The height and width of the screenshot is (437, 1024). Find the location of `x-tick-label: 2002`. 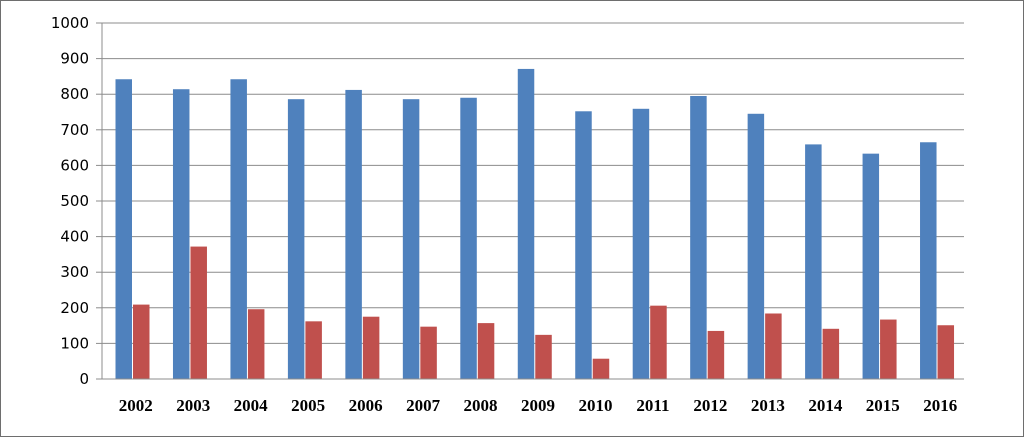

x-tick-label: 2002 is located at coordinates (136, 405).